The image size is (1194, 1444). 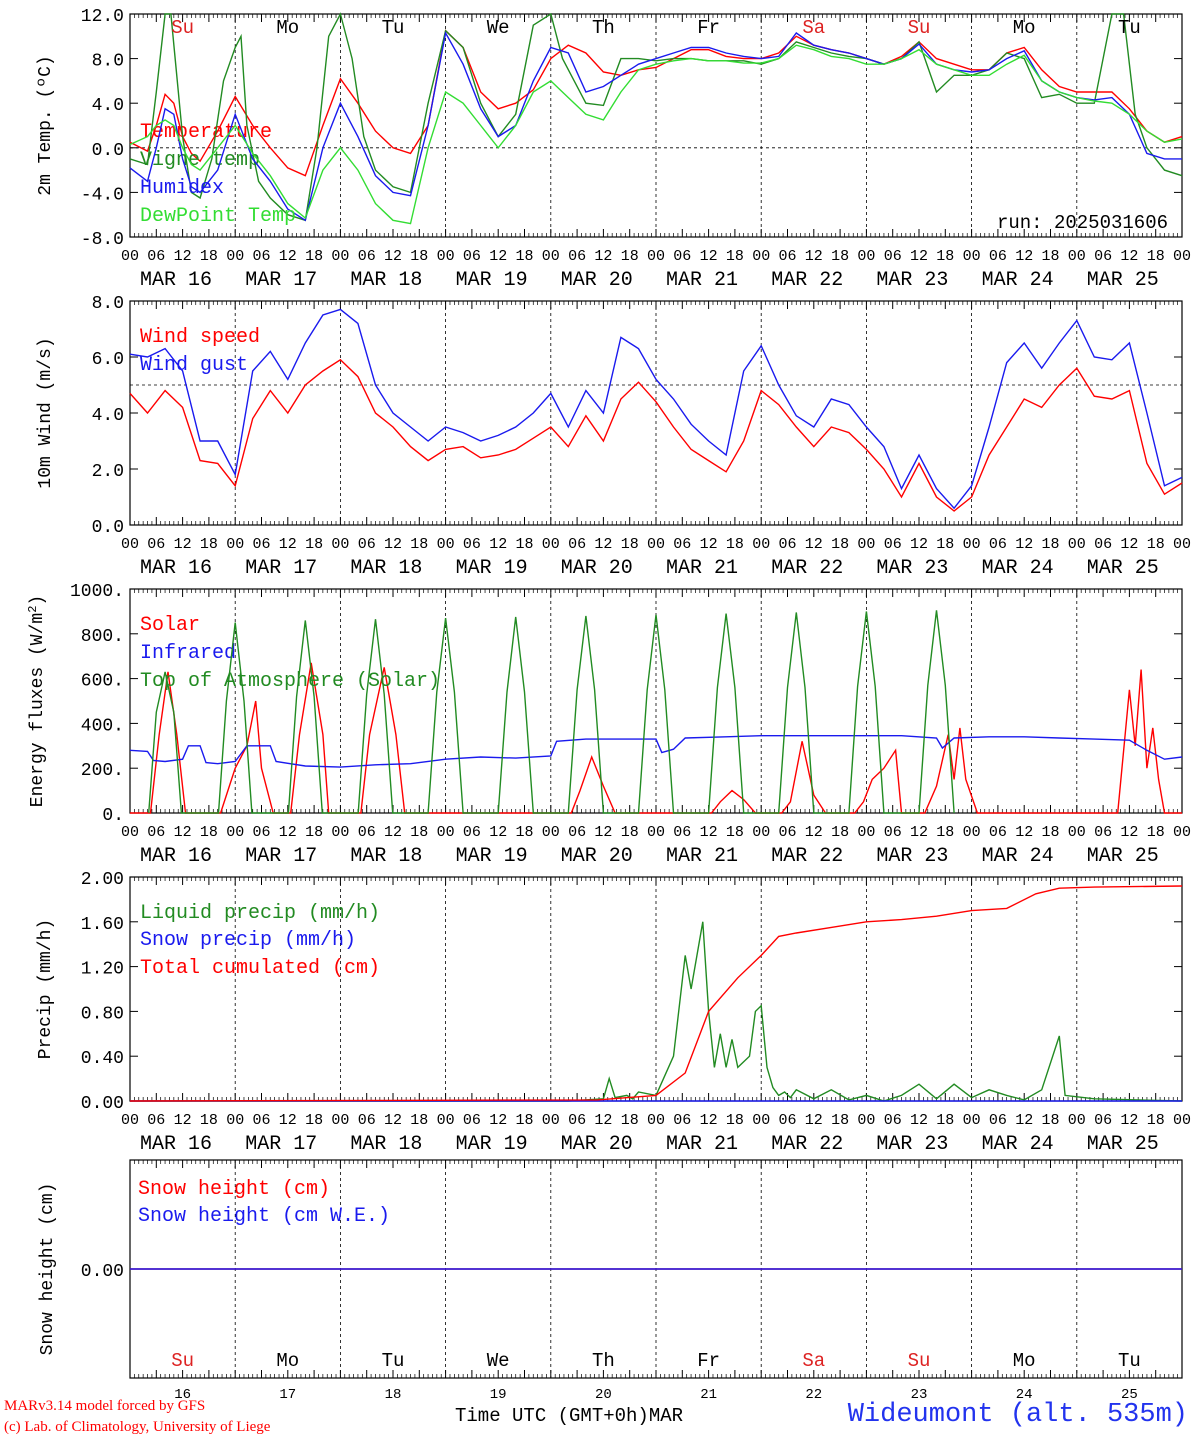 I want to click on legend-snow-precip-mm-h-: Snow precip (mm/h), so click(x=248, y=940).